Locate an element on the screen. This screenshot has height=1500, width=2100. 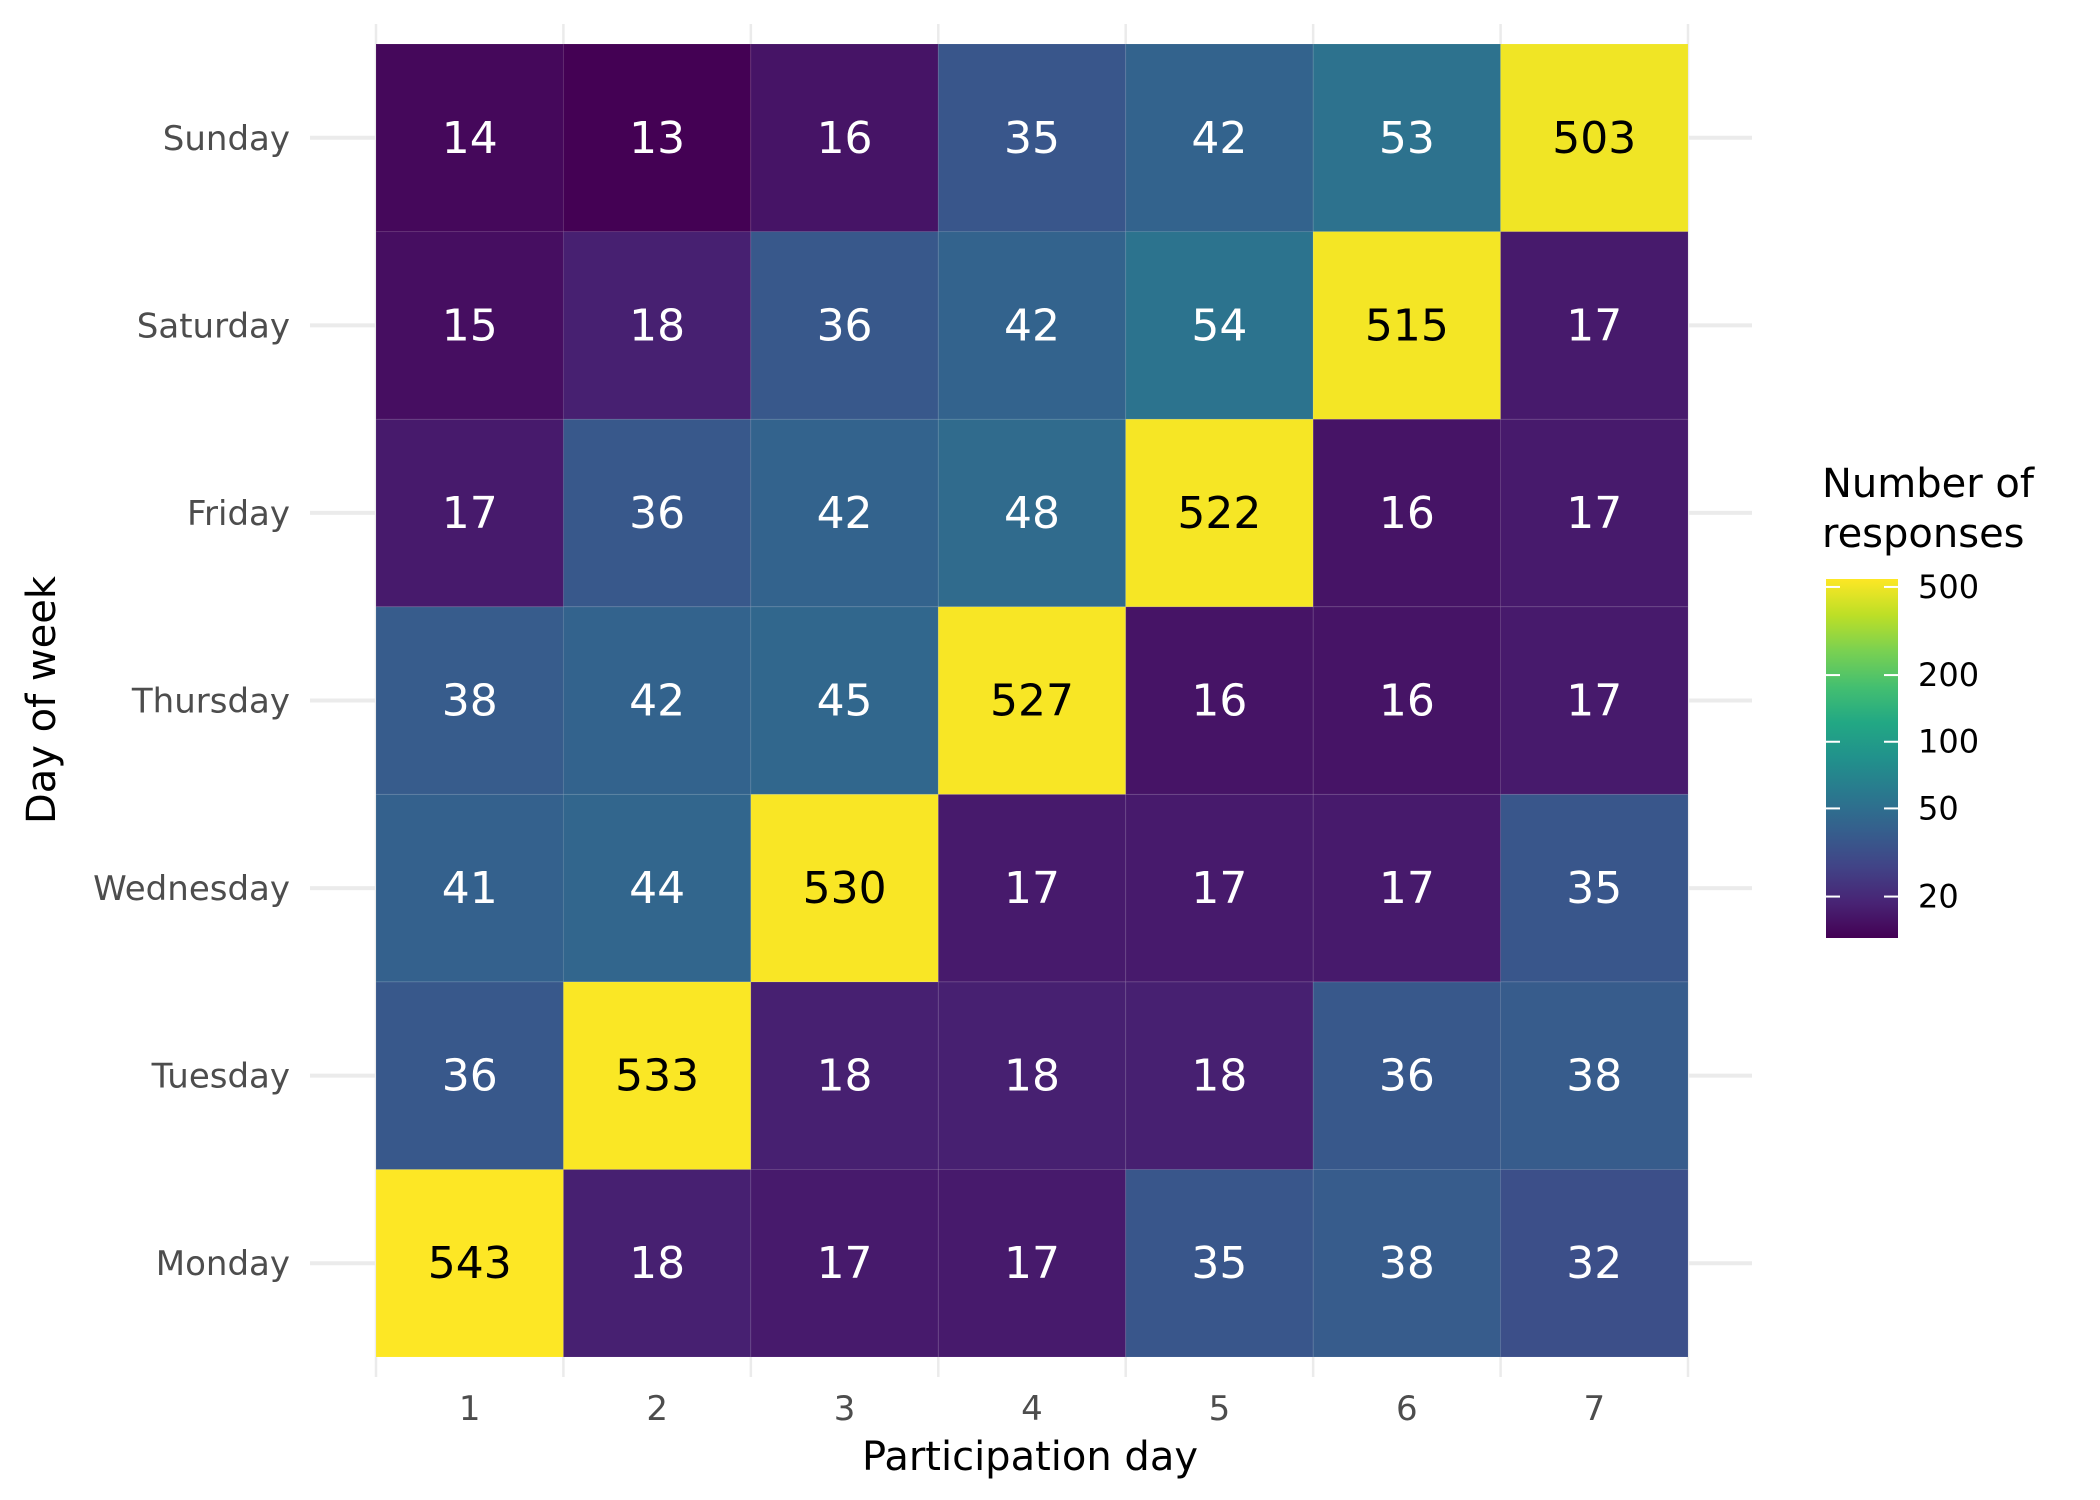
cell-value-label: 503 is located at coordinates (1594, 138).